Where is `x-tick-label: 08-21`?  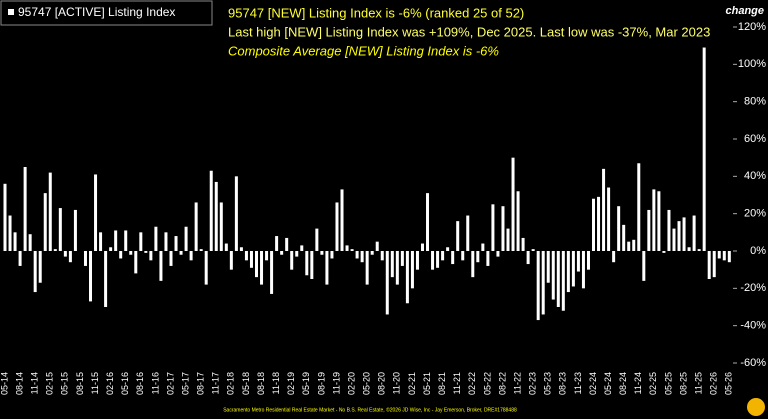
x-tick-label: 08-21 is located at coordinates (442, 383).